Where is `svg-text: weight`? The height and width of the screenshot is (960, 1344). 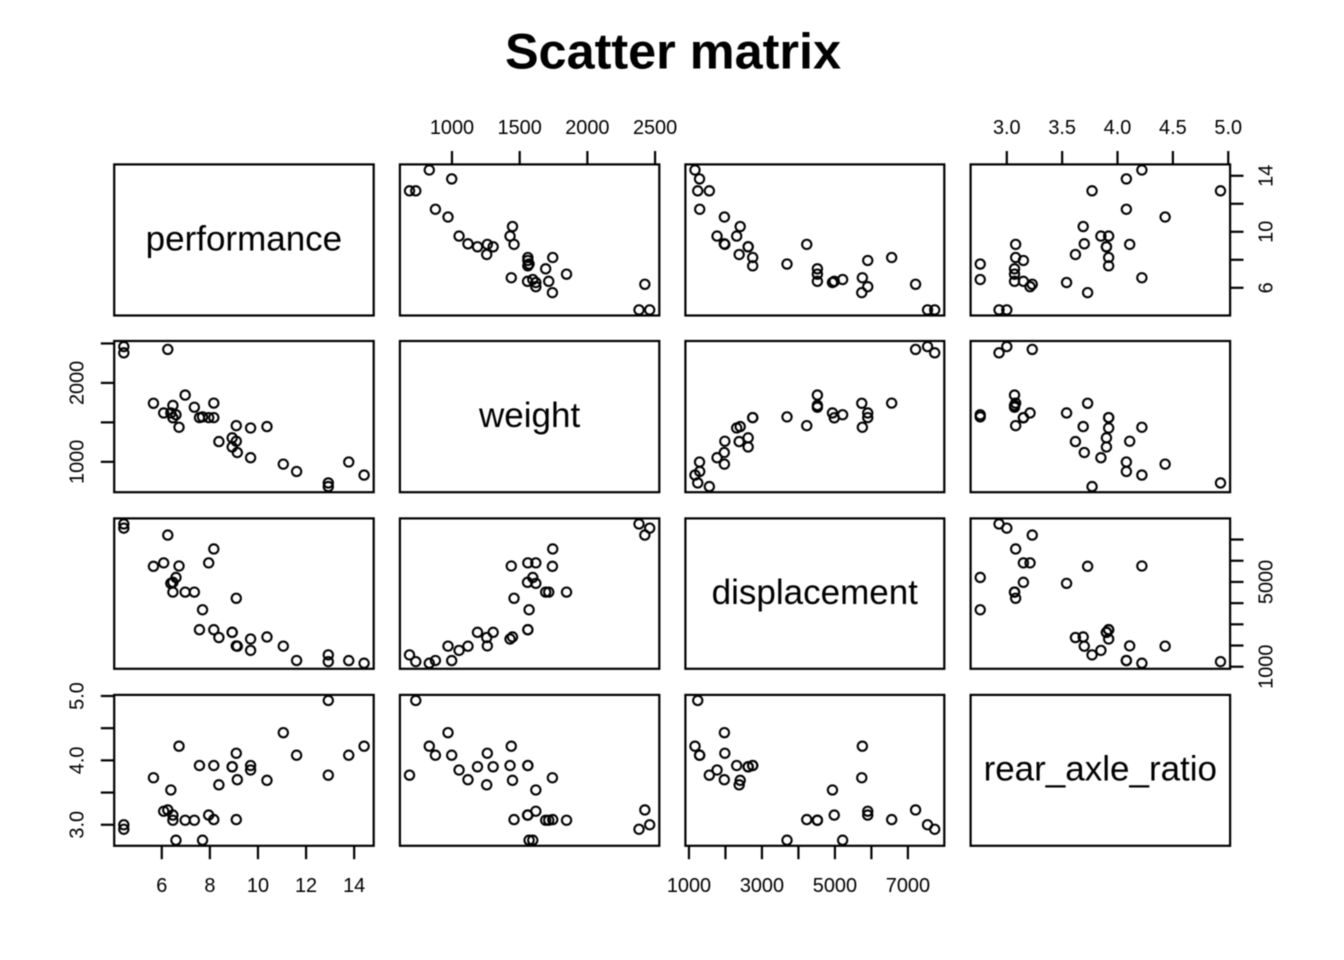 svg-text: weight is located at coordinates (529, 415).